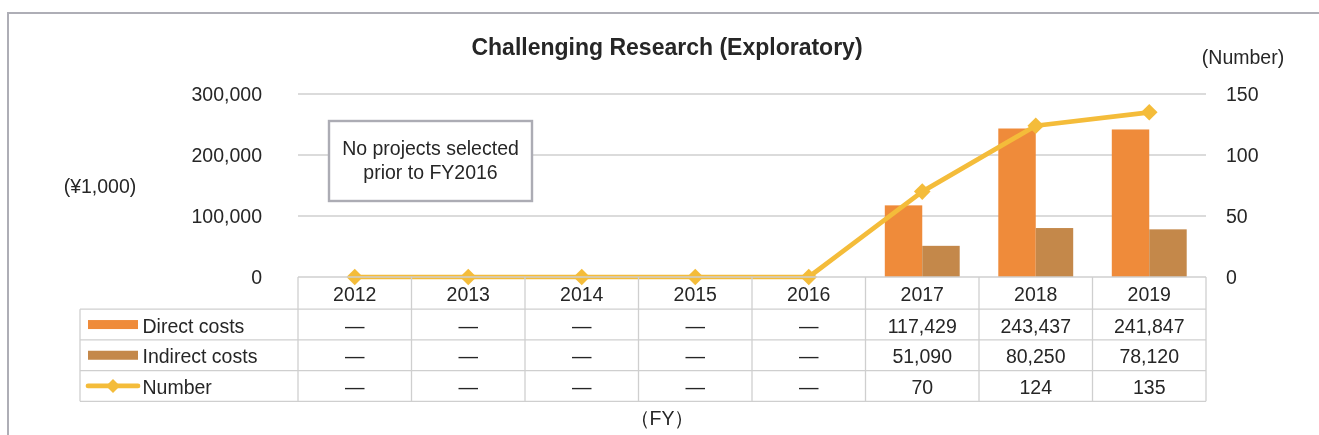  Describe the element at coordinates (355, 294) in the screenshot. I see `x-tick-label: 2012` at that location.